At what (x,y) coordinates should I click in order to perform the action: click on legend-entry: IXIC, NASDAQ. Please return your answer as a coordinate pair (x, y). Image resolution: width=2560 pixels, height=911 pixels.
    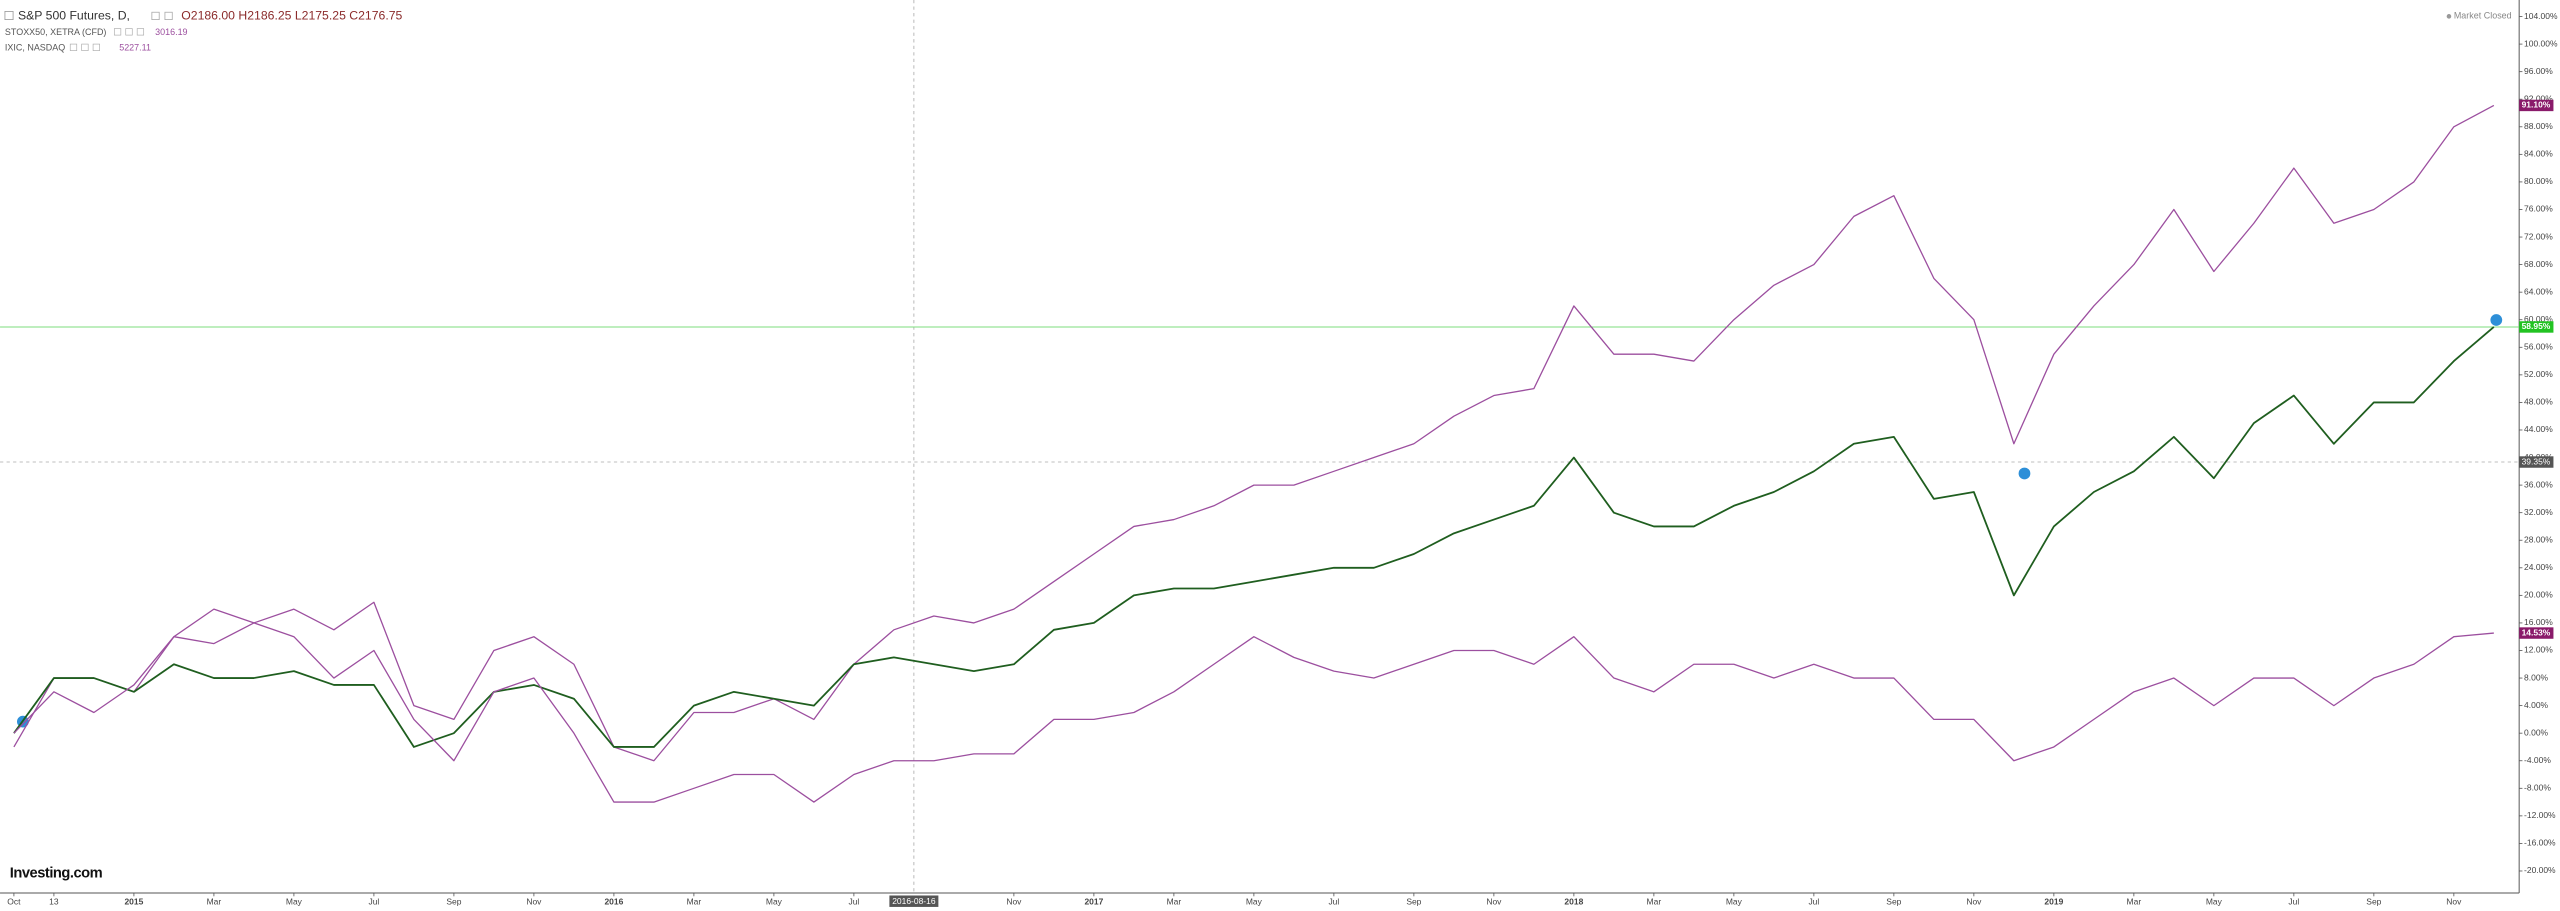
    Looking at the image, I should click on (35, 48).